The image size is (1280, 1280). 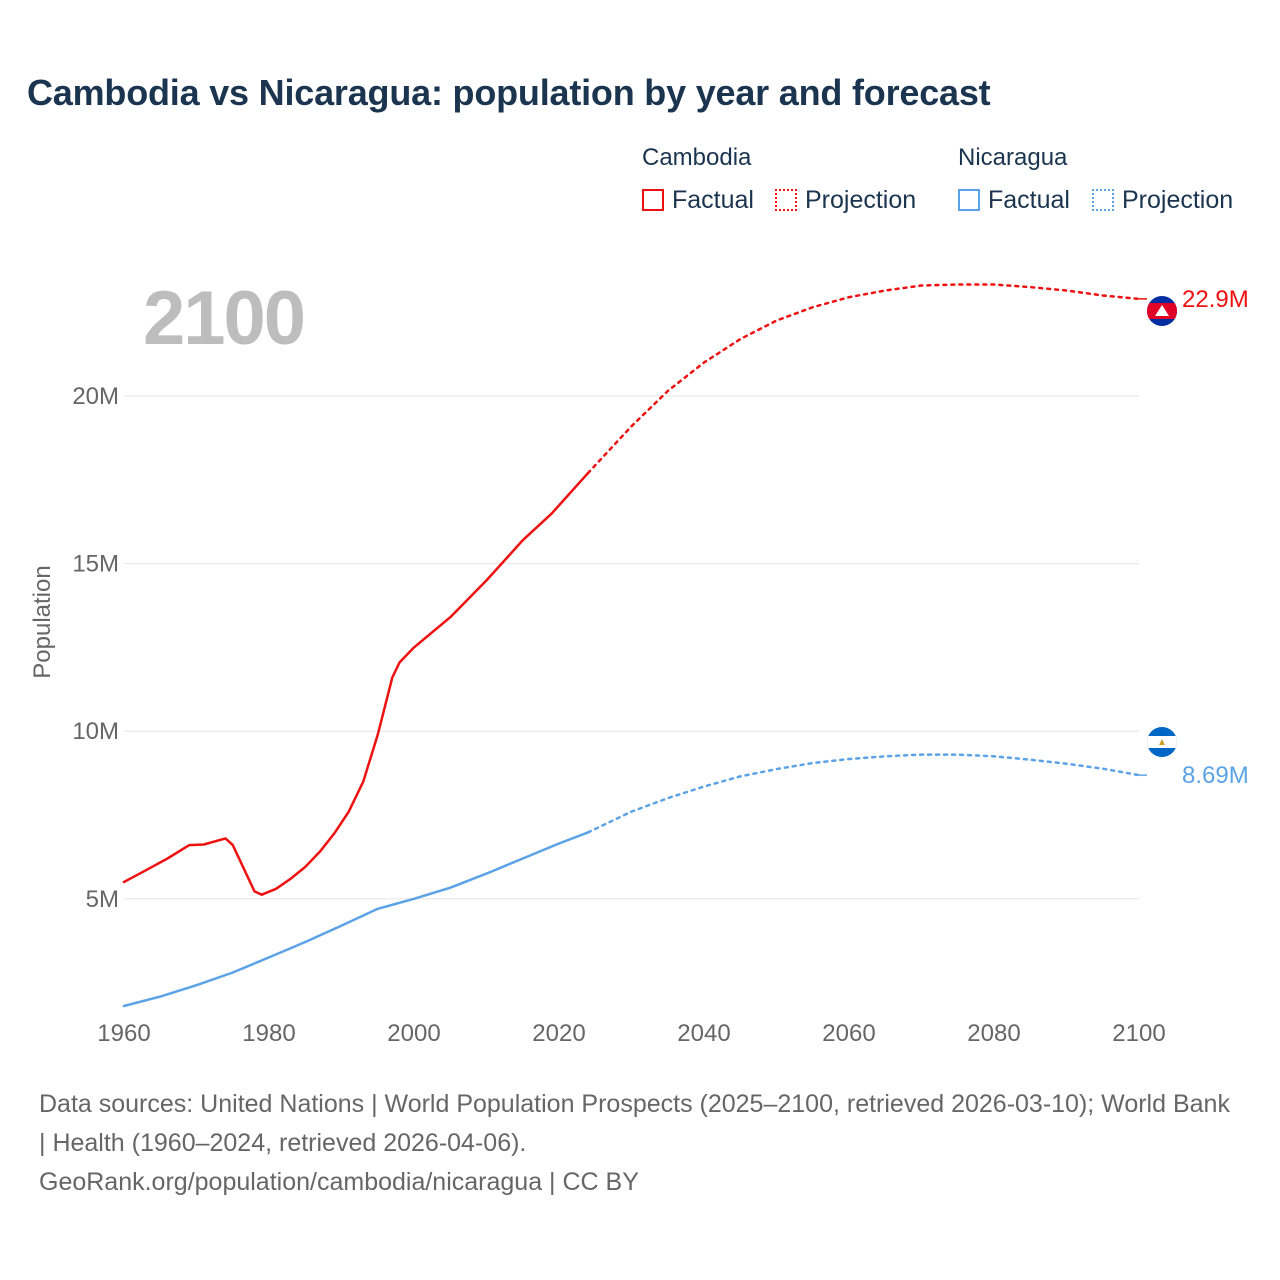 I want to click on legend-item-cambodia-factual: Factual, so click(x=698, y=200).